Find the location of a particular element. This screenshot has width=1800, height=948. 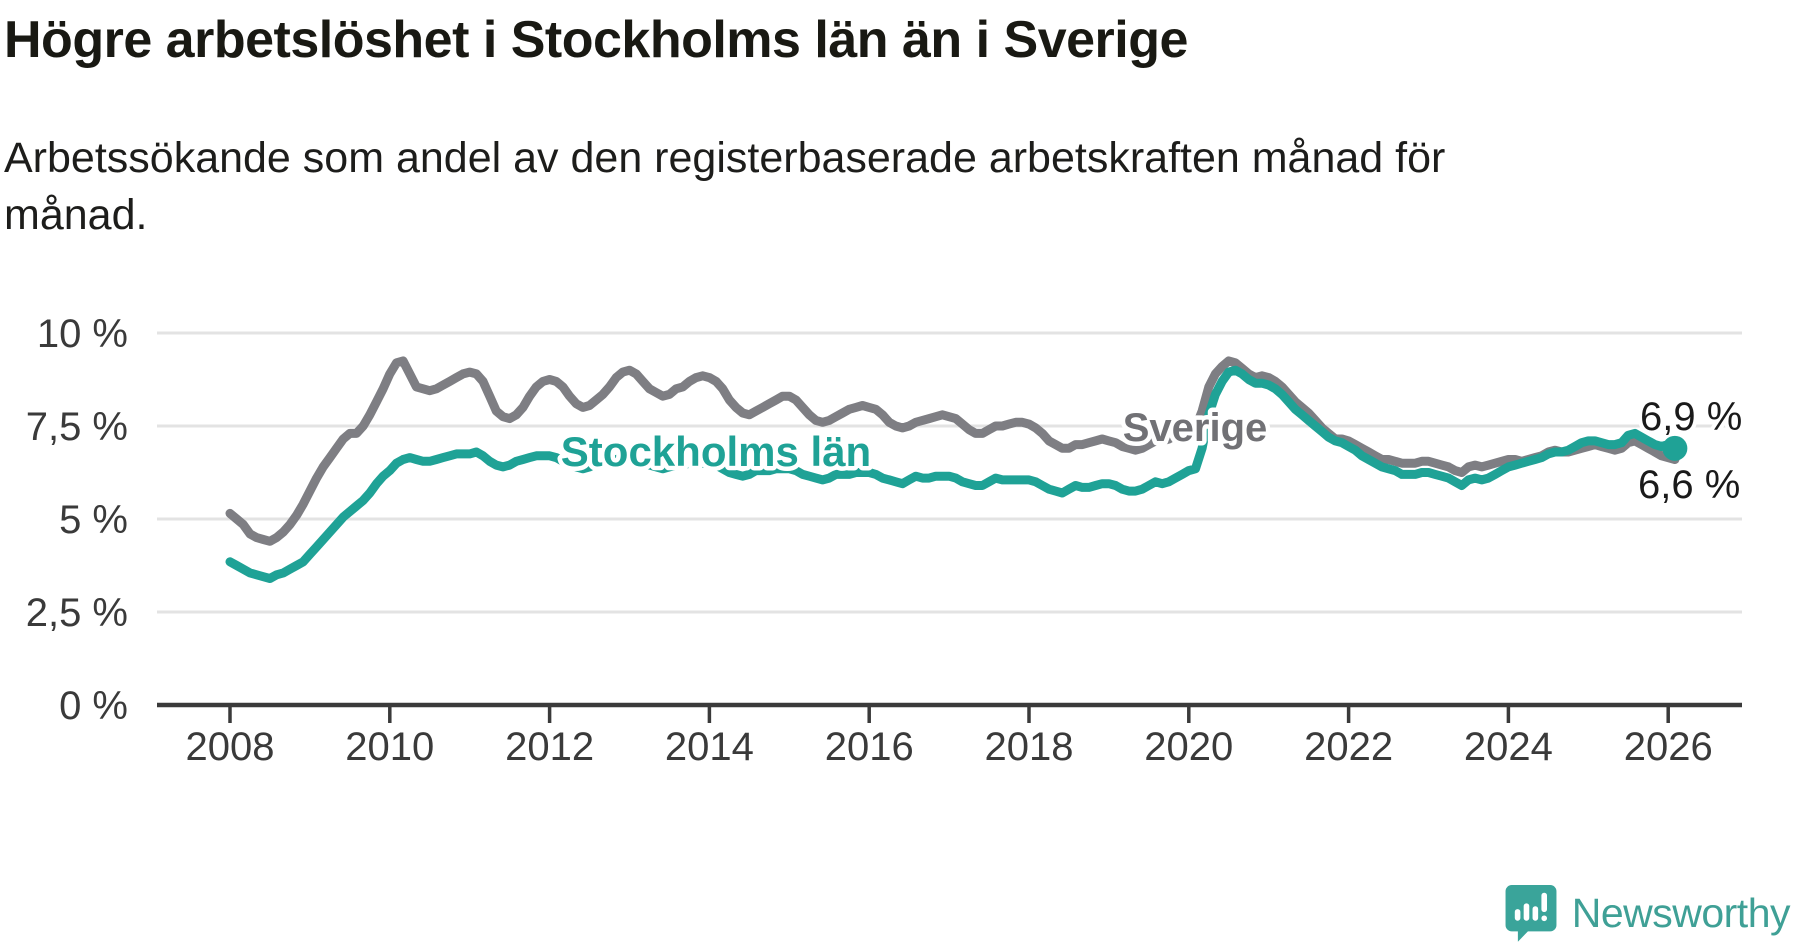

y-axis-tick-label: 2,5 % is located at coordinates (77, 613).